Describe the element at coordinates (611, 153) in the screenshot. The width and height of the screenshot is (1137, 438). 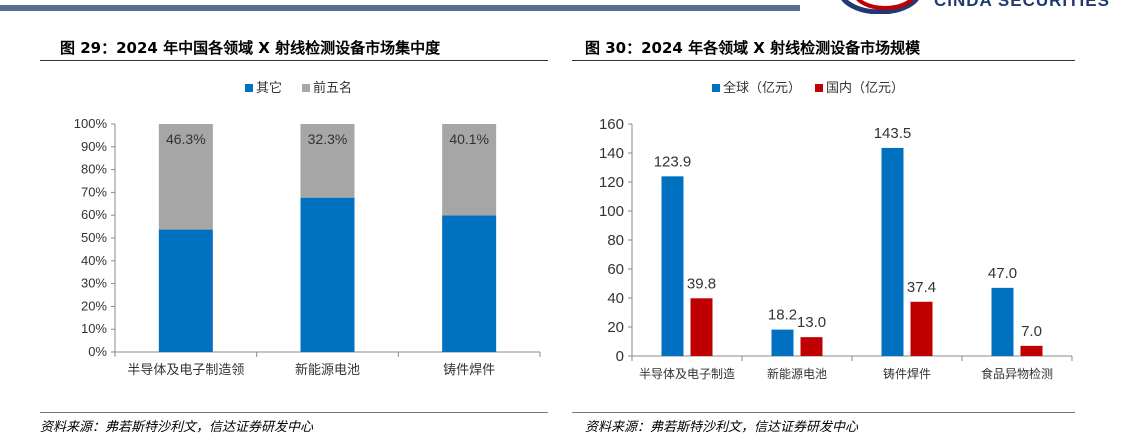
I see `y-tick-label: 140` at that location.